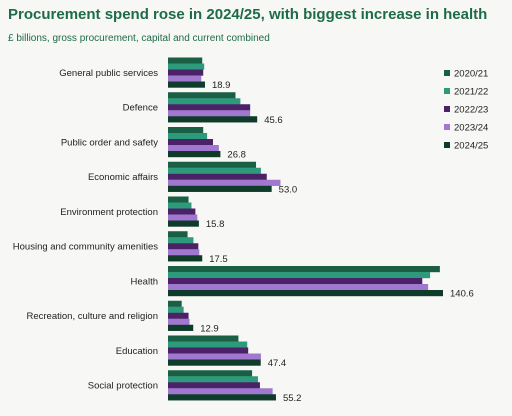 The width and height of the screenshot is (512, 416). Describe the element at coordinates (123, 177) in the screenshot. I see `category-label: Economic affairs` at that location.